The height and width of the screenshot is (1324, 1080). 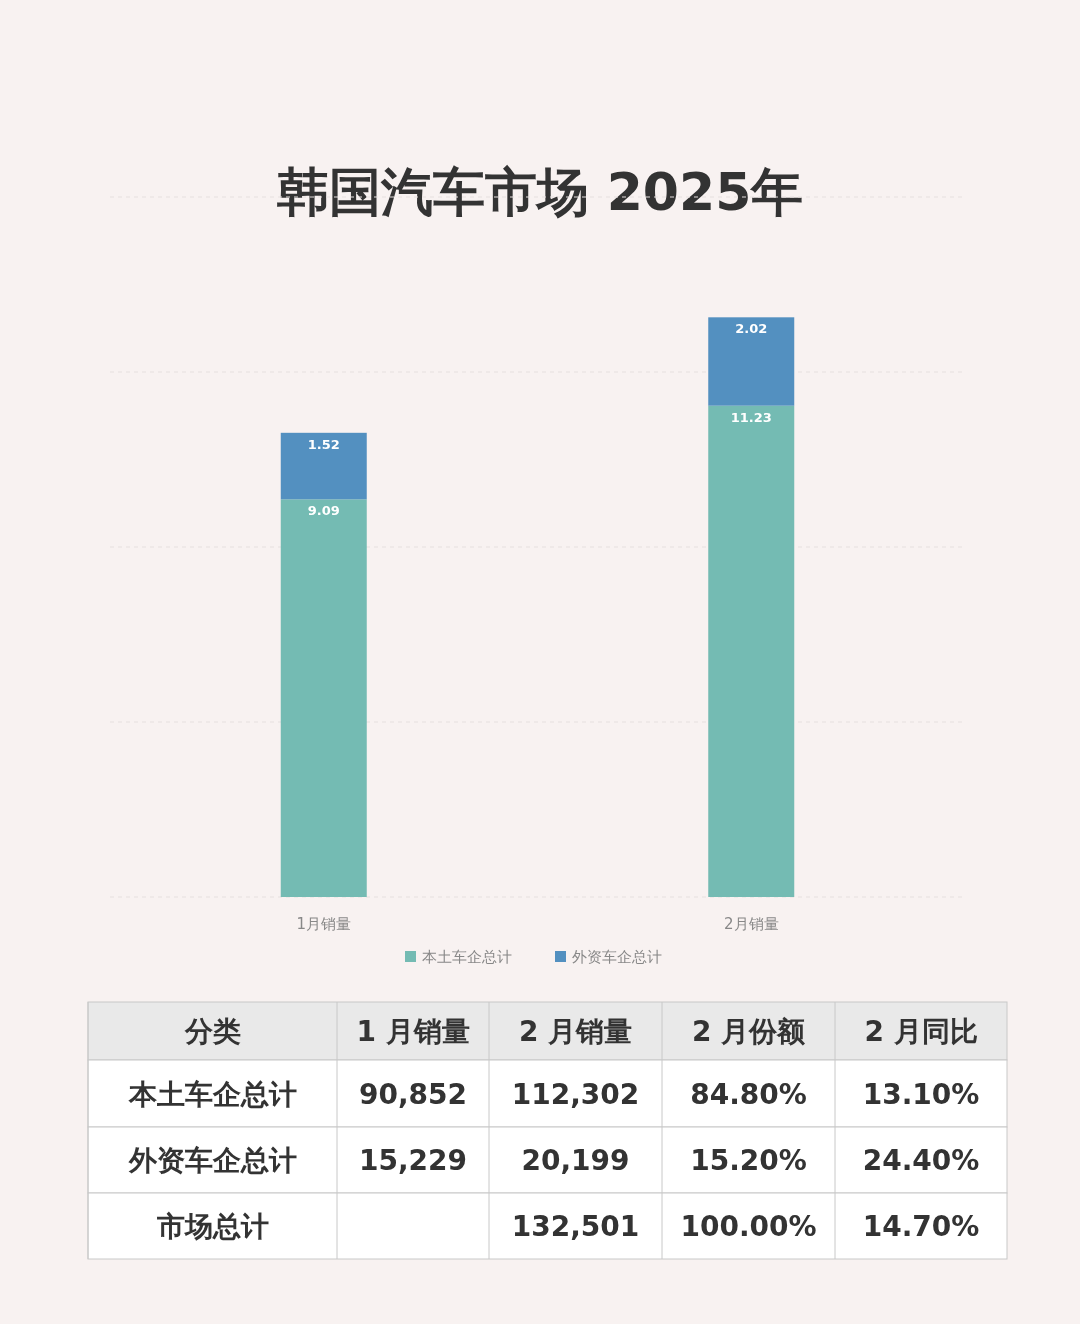 I want to click on x-tick-label: 2月销量, so click(x=751, y=924).